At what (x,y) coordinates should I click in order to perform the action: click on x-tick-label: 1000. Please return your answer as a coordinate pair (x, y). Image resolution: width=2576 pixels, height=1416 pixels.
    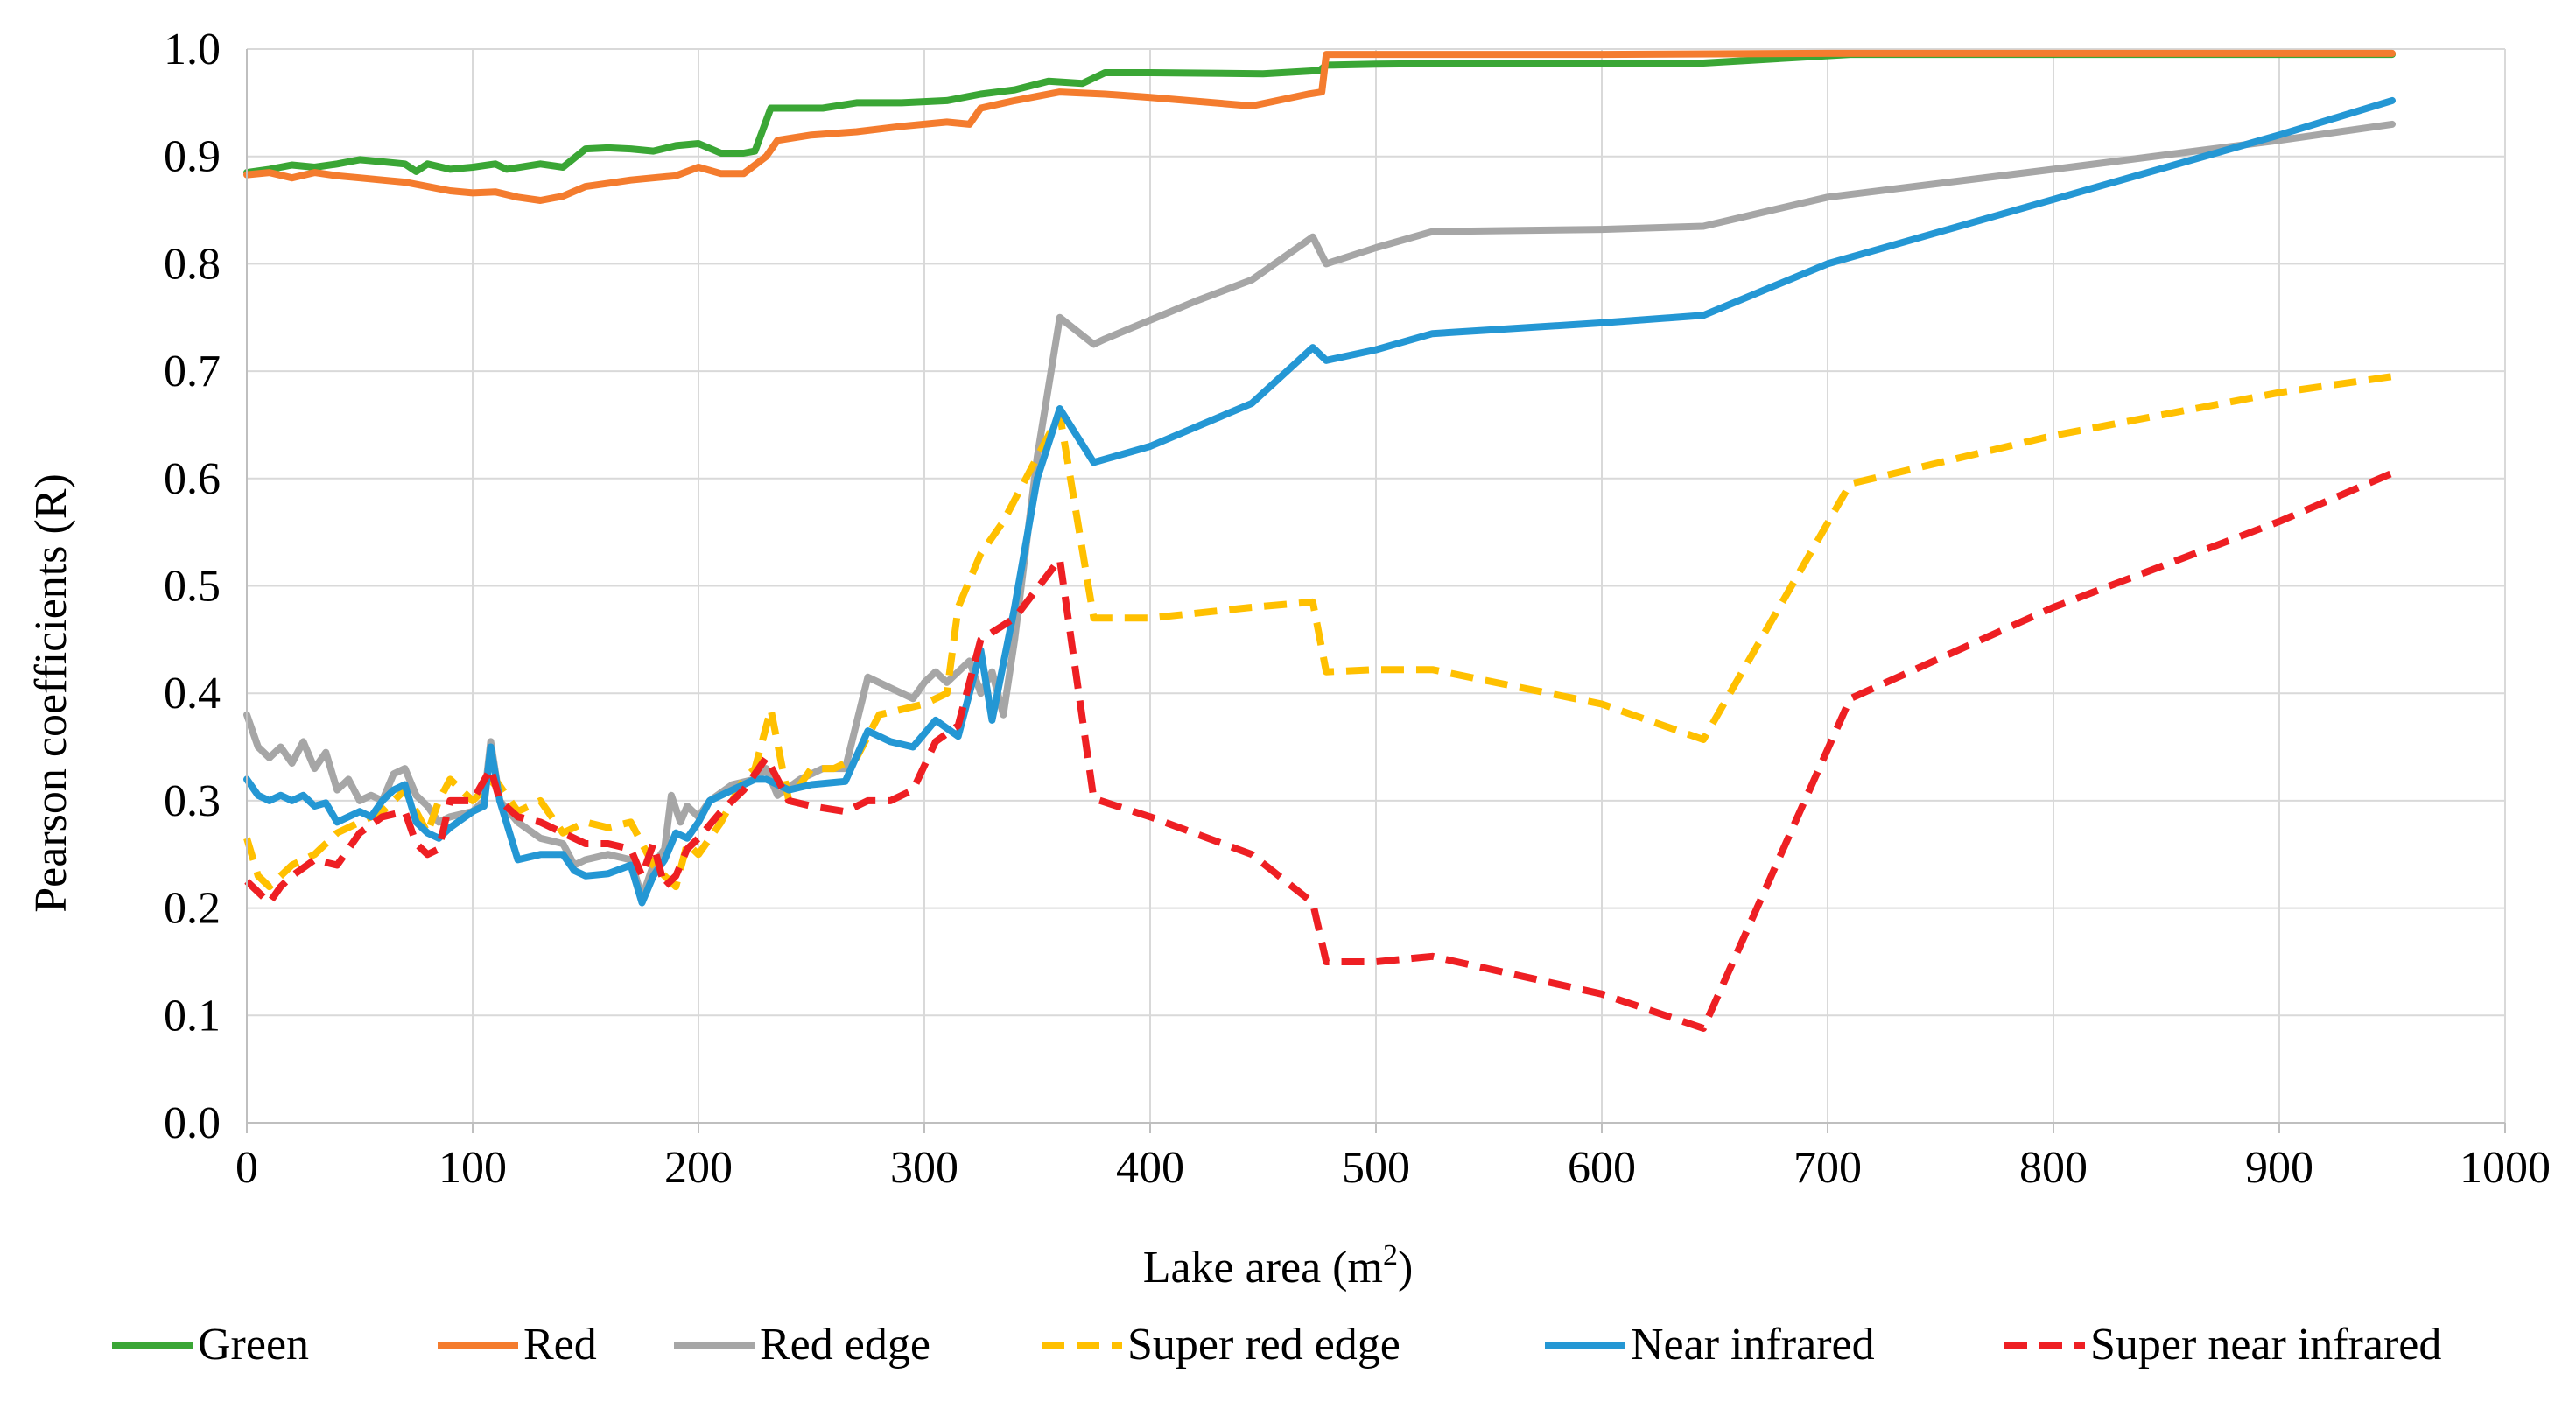
    Looking at the image, I should click on (2505, 1168).